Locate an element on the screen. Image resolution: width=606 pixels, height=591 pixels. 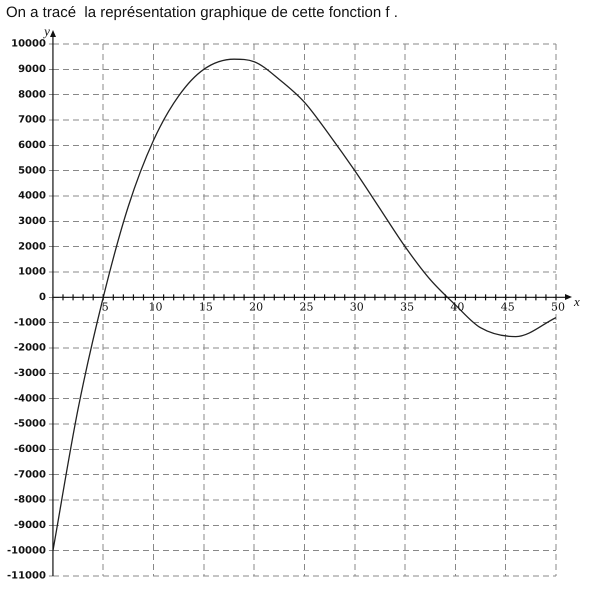
y-tick-label: -5000 is located at coordinates (30, 424).